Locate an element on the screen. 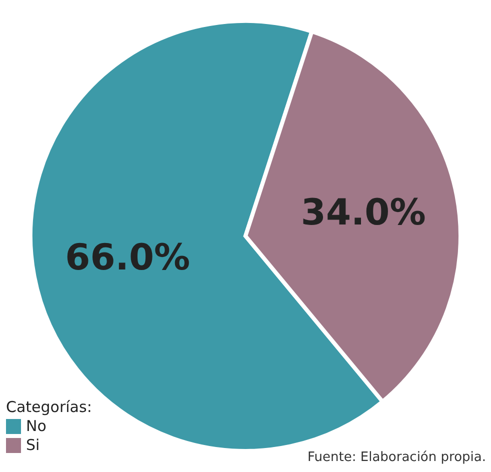 This screenshot has width=491, height=472. legend-label: Si is located at coordinates (33, 445).